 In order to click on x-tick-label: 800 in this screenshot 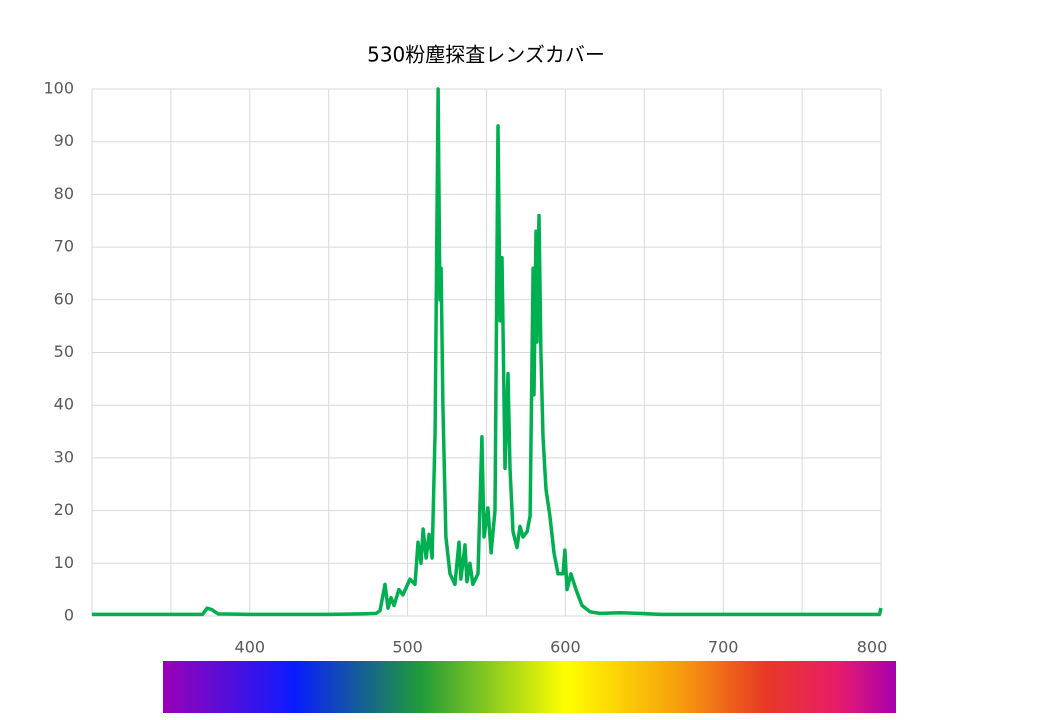, I will do `click(872, 647)`.